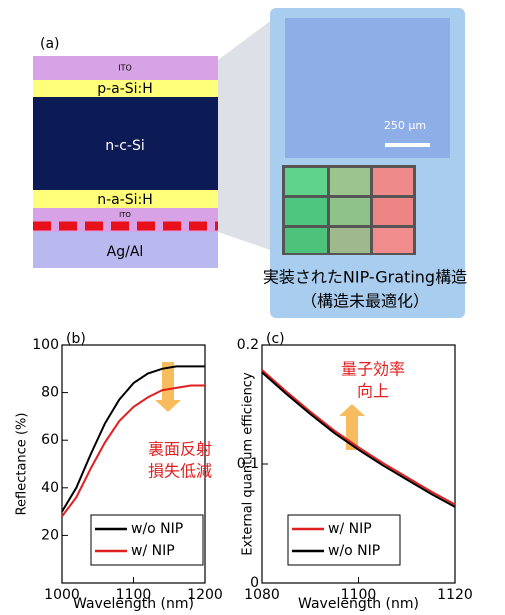 Image resolution: width=505 pixels, height=615 pixels. What do you see at coordinates (349, 210) in the screenshot?
I see `grating-cells` at bounding box center [349, 210].